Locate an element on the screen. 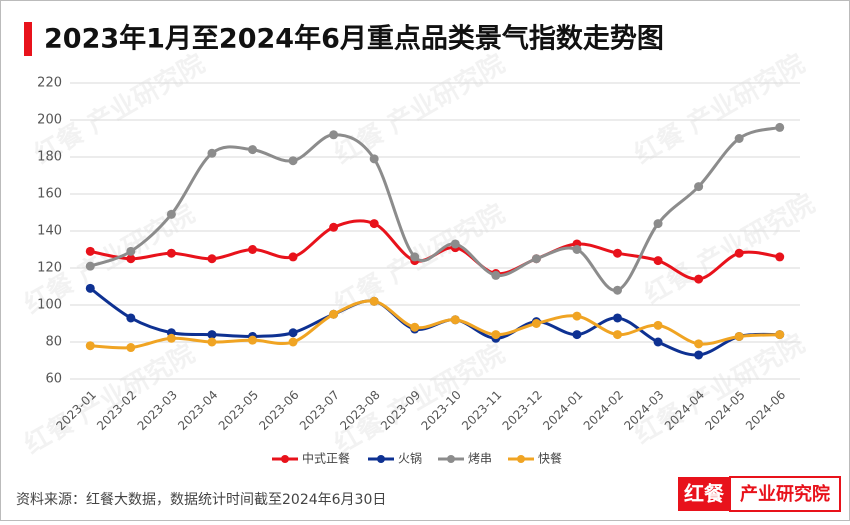  logo-name-box is located at coordinates (785, 494).